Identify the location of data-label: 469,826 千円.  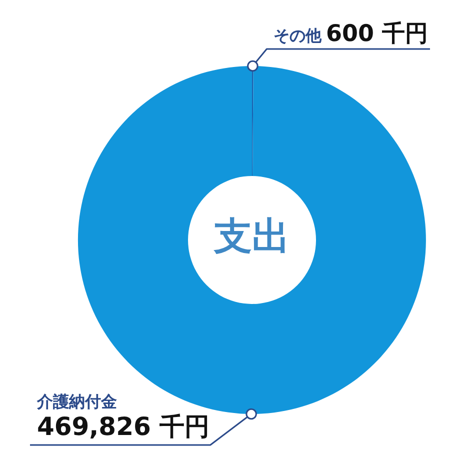
(123, 426).